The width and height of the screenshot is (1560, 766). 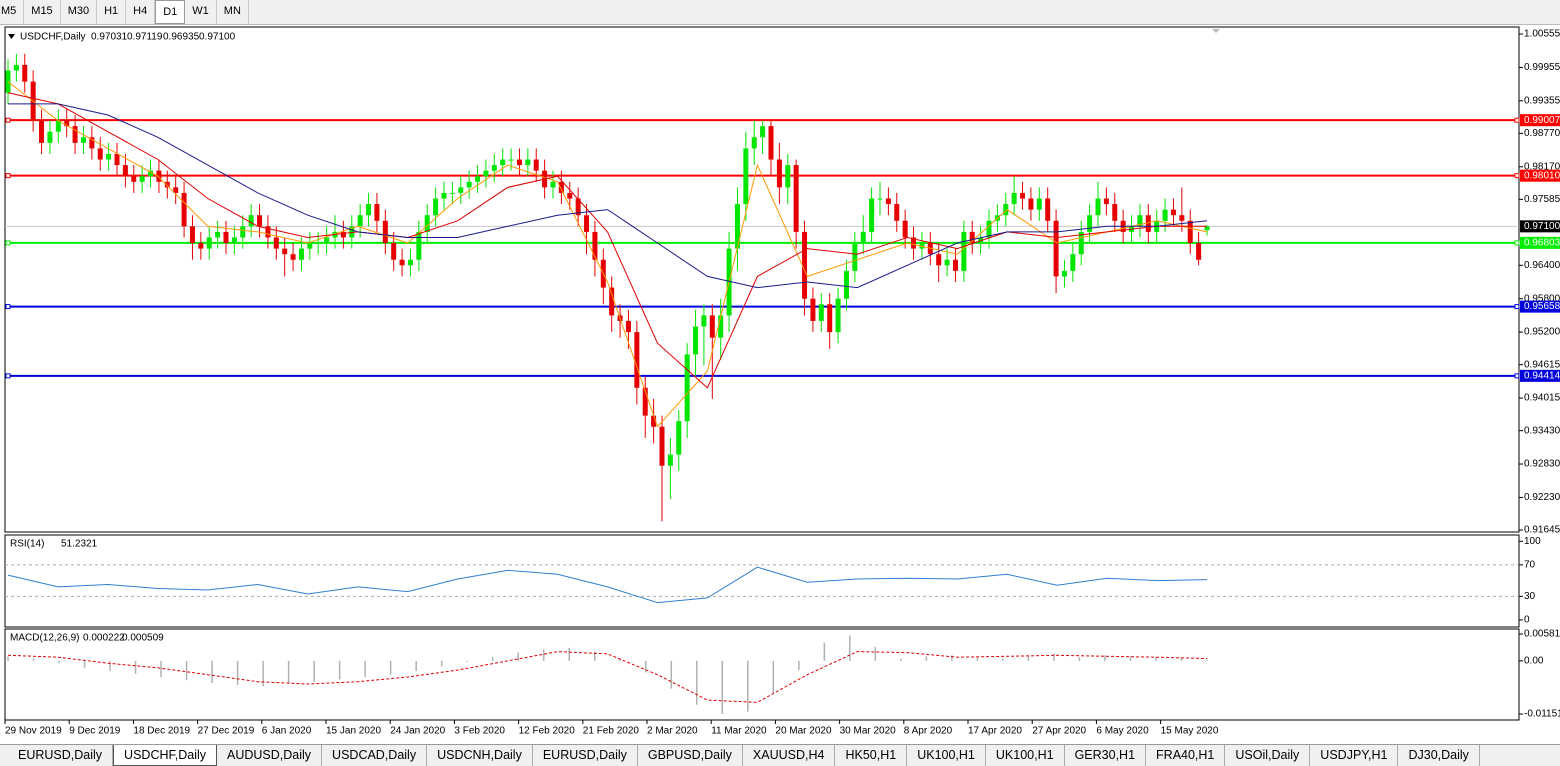 I want to click on level-price-label: 0.95658, so click(x=1542, y=306).